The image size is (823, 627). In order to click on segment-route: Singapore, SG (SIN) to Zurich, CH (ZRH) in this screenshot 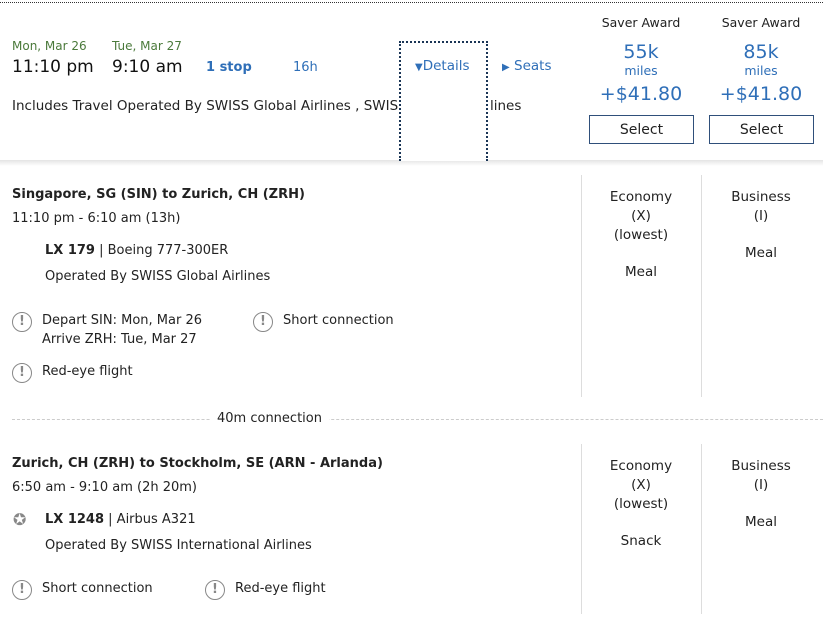, I will do `click(158, 194)`.